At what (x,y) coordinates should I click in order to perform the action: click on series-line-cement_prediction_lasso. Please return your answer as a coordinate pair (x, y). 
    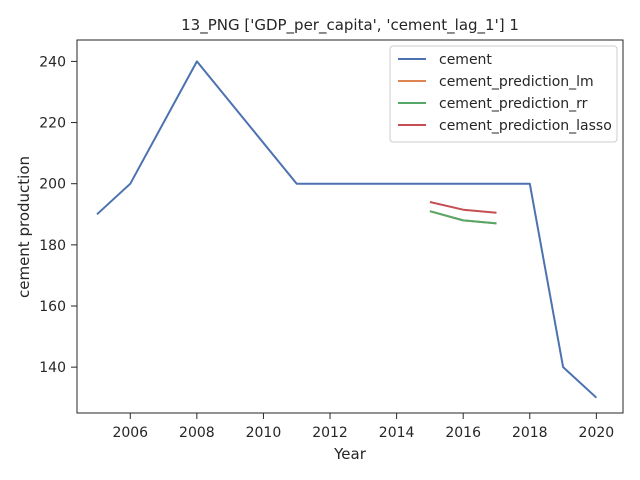
    Looking at the image, I should click on (463, 207).